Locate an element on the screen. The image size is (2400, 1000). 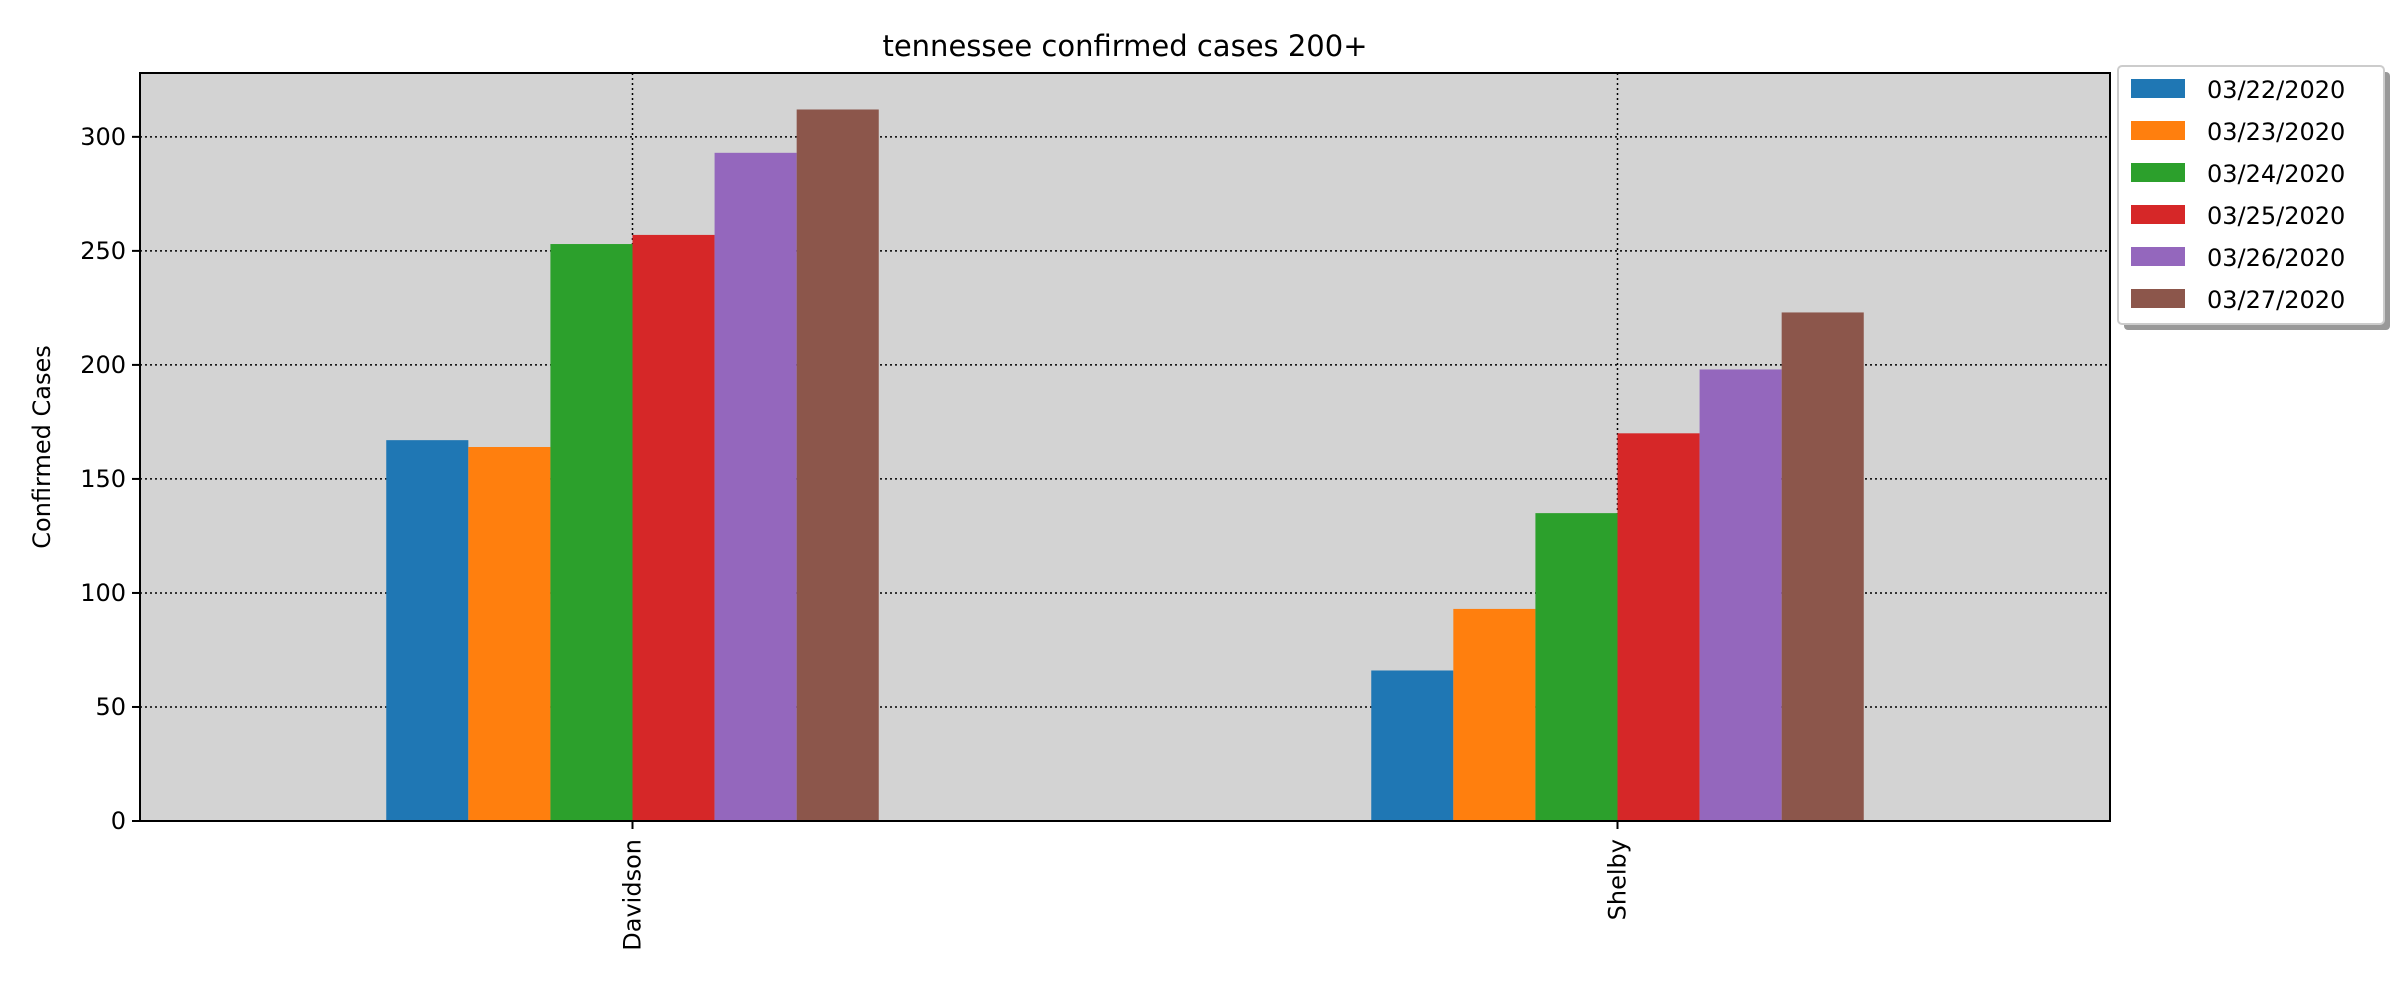
y-tick-label: 150 is located at coordinates (103, 479).